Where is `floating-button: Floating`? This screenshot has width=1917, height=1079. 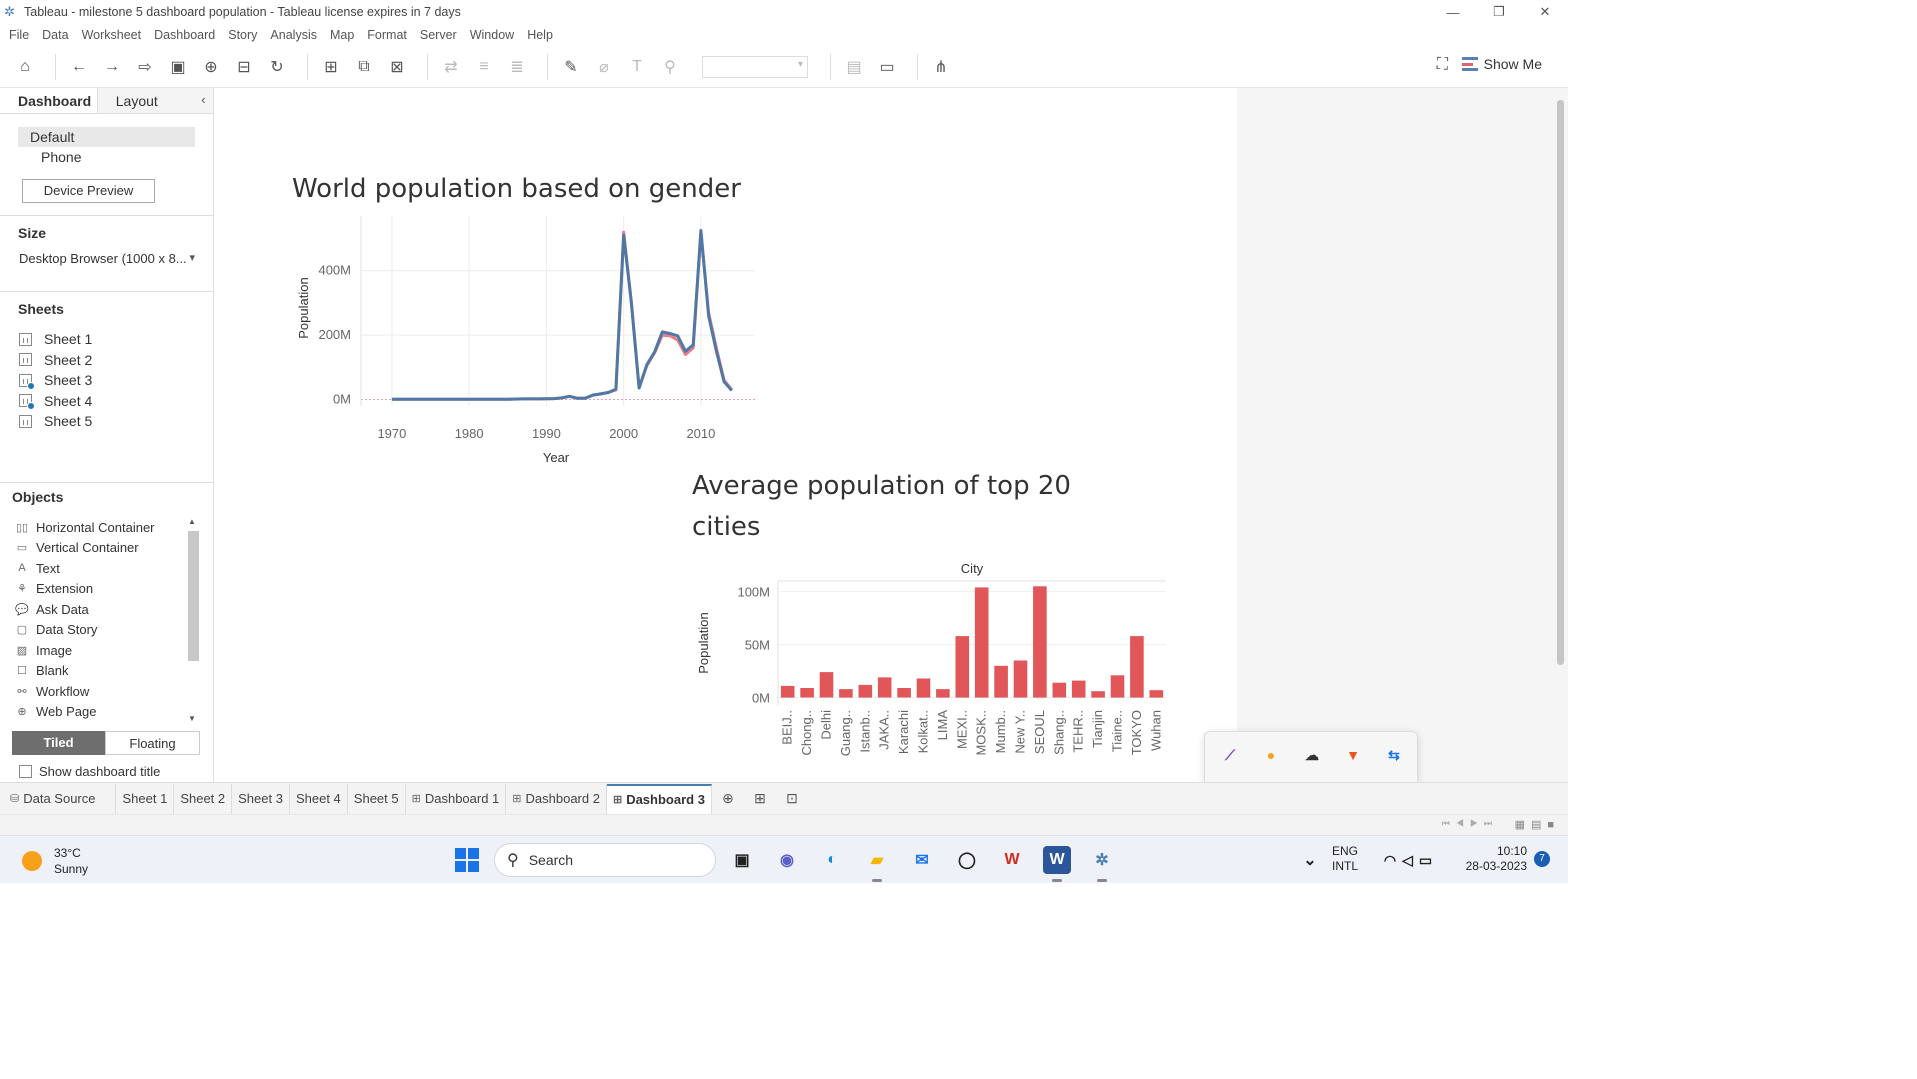
floating-button: Floating is located at coordinates (152, 743).